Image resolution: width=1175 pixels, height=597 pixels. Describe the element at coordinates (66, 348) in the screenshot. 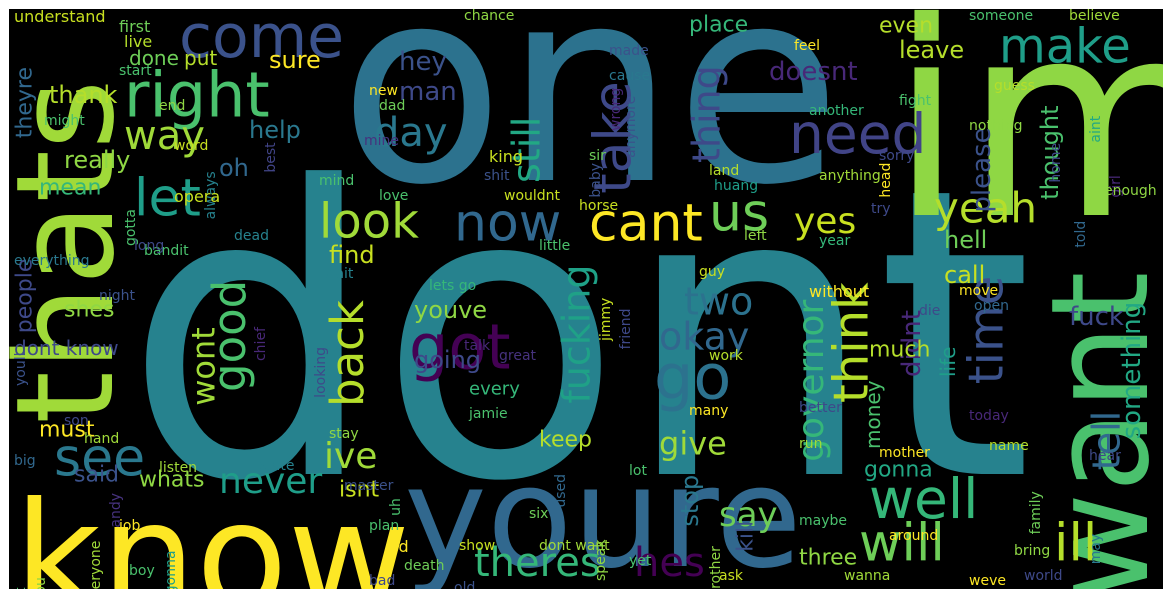

I see `word-dont-know: dont know` at that location.